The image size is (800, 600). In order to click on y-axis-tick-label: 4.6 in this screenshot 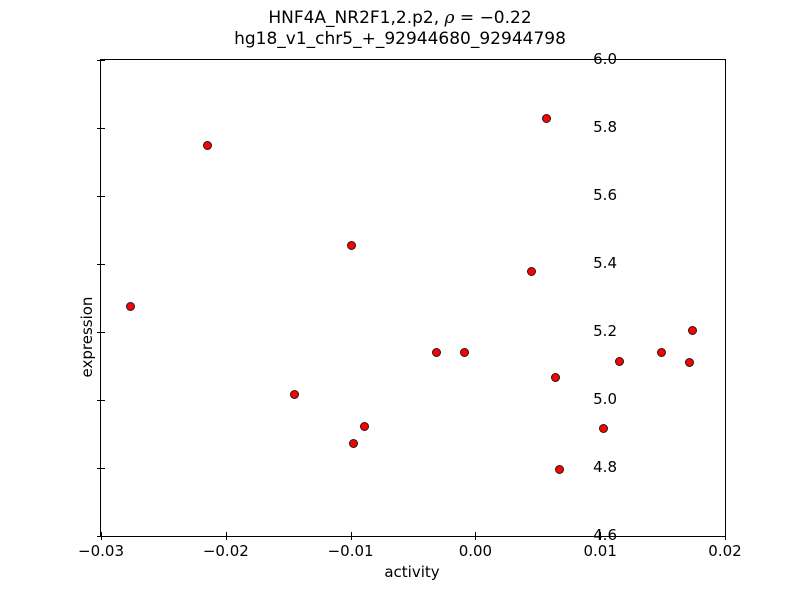, I will do `click(605, 535)`.